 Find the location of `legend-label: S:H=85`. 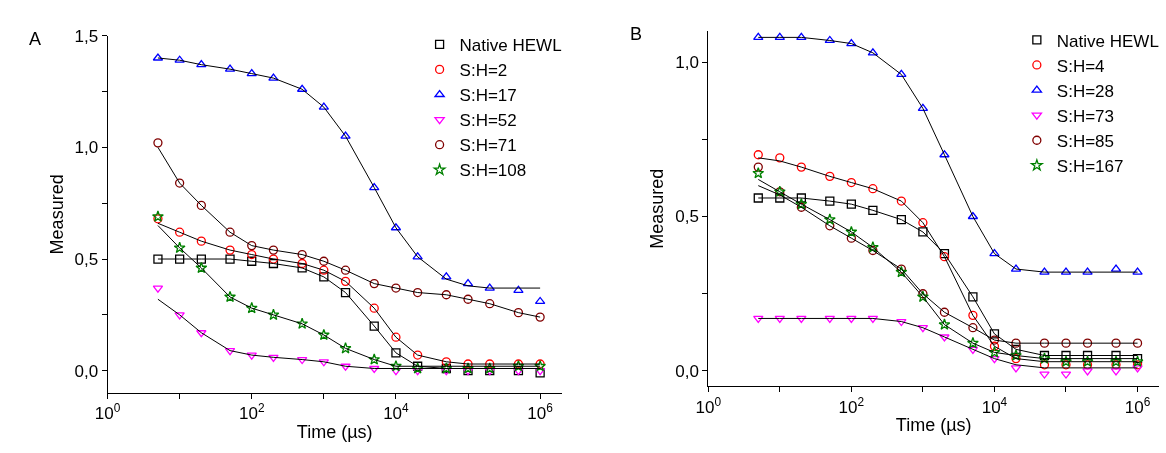

legend-label: S:H=85 is located at coordinates (1085, 141).